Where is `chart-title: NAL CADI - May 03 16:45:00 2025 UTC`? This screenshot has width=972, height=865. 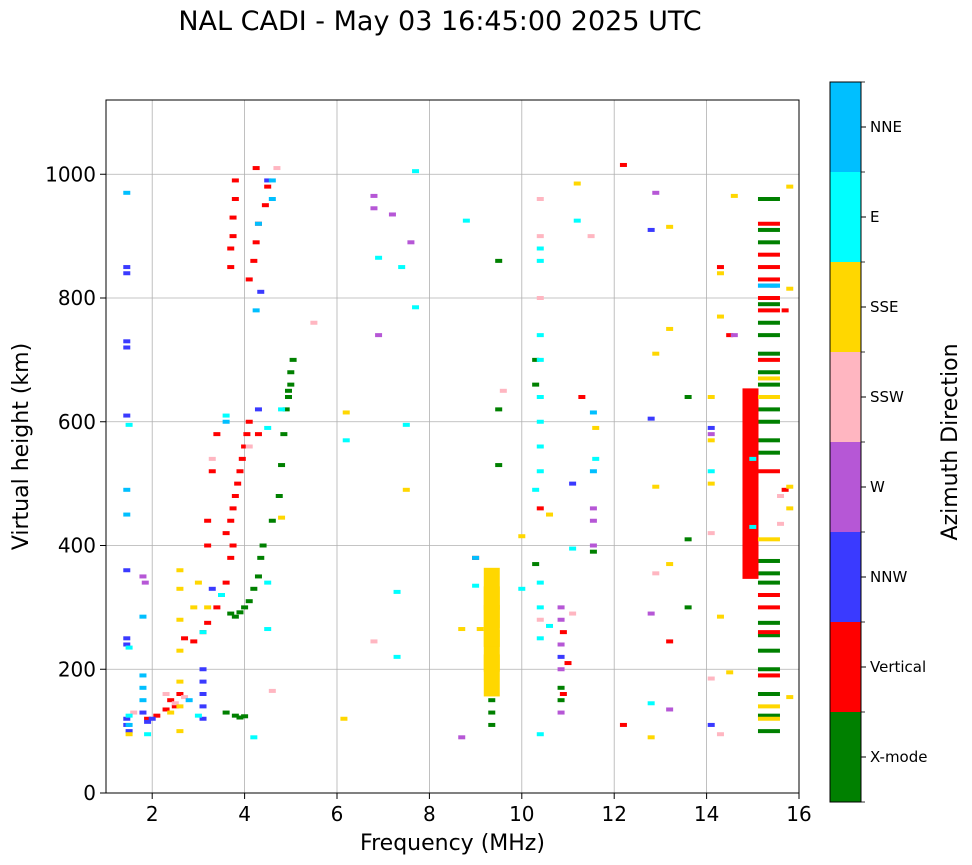
chart-title: NAL CADI - May 03 16:45:00 2025 UTC is located at coordinates (440, 21).